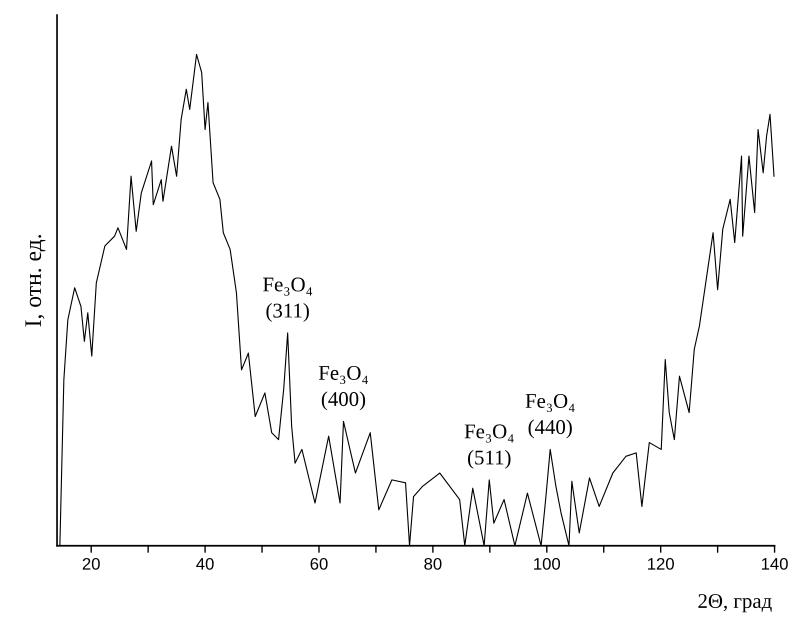 The height and width of the screenshot is (628, 792). What do you see at coordinates (735, 603) in the screenshot?
I see `x-axis-title: 2Θ, град` at bounding box center [735, 603].